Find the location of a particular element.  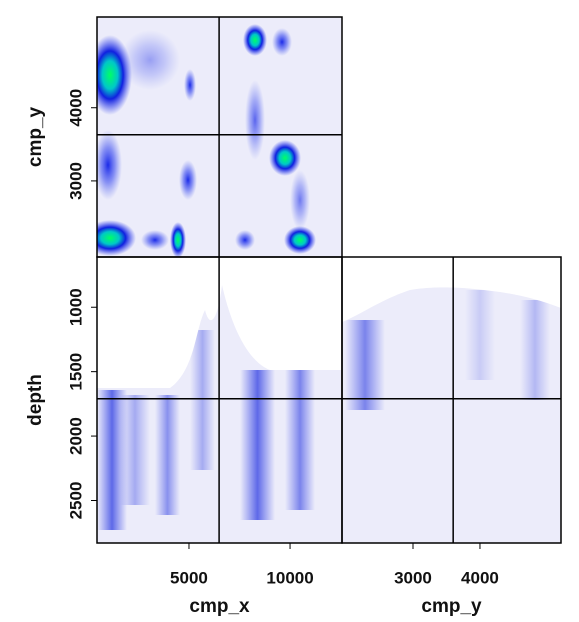

x-tick-label: 10000 is located at coordinates (289, 577).